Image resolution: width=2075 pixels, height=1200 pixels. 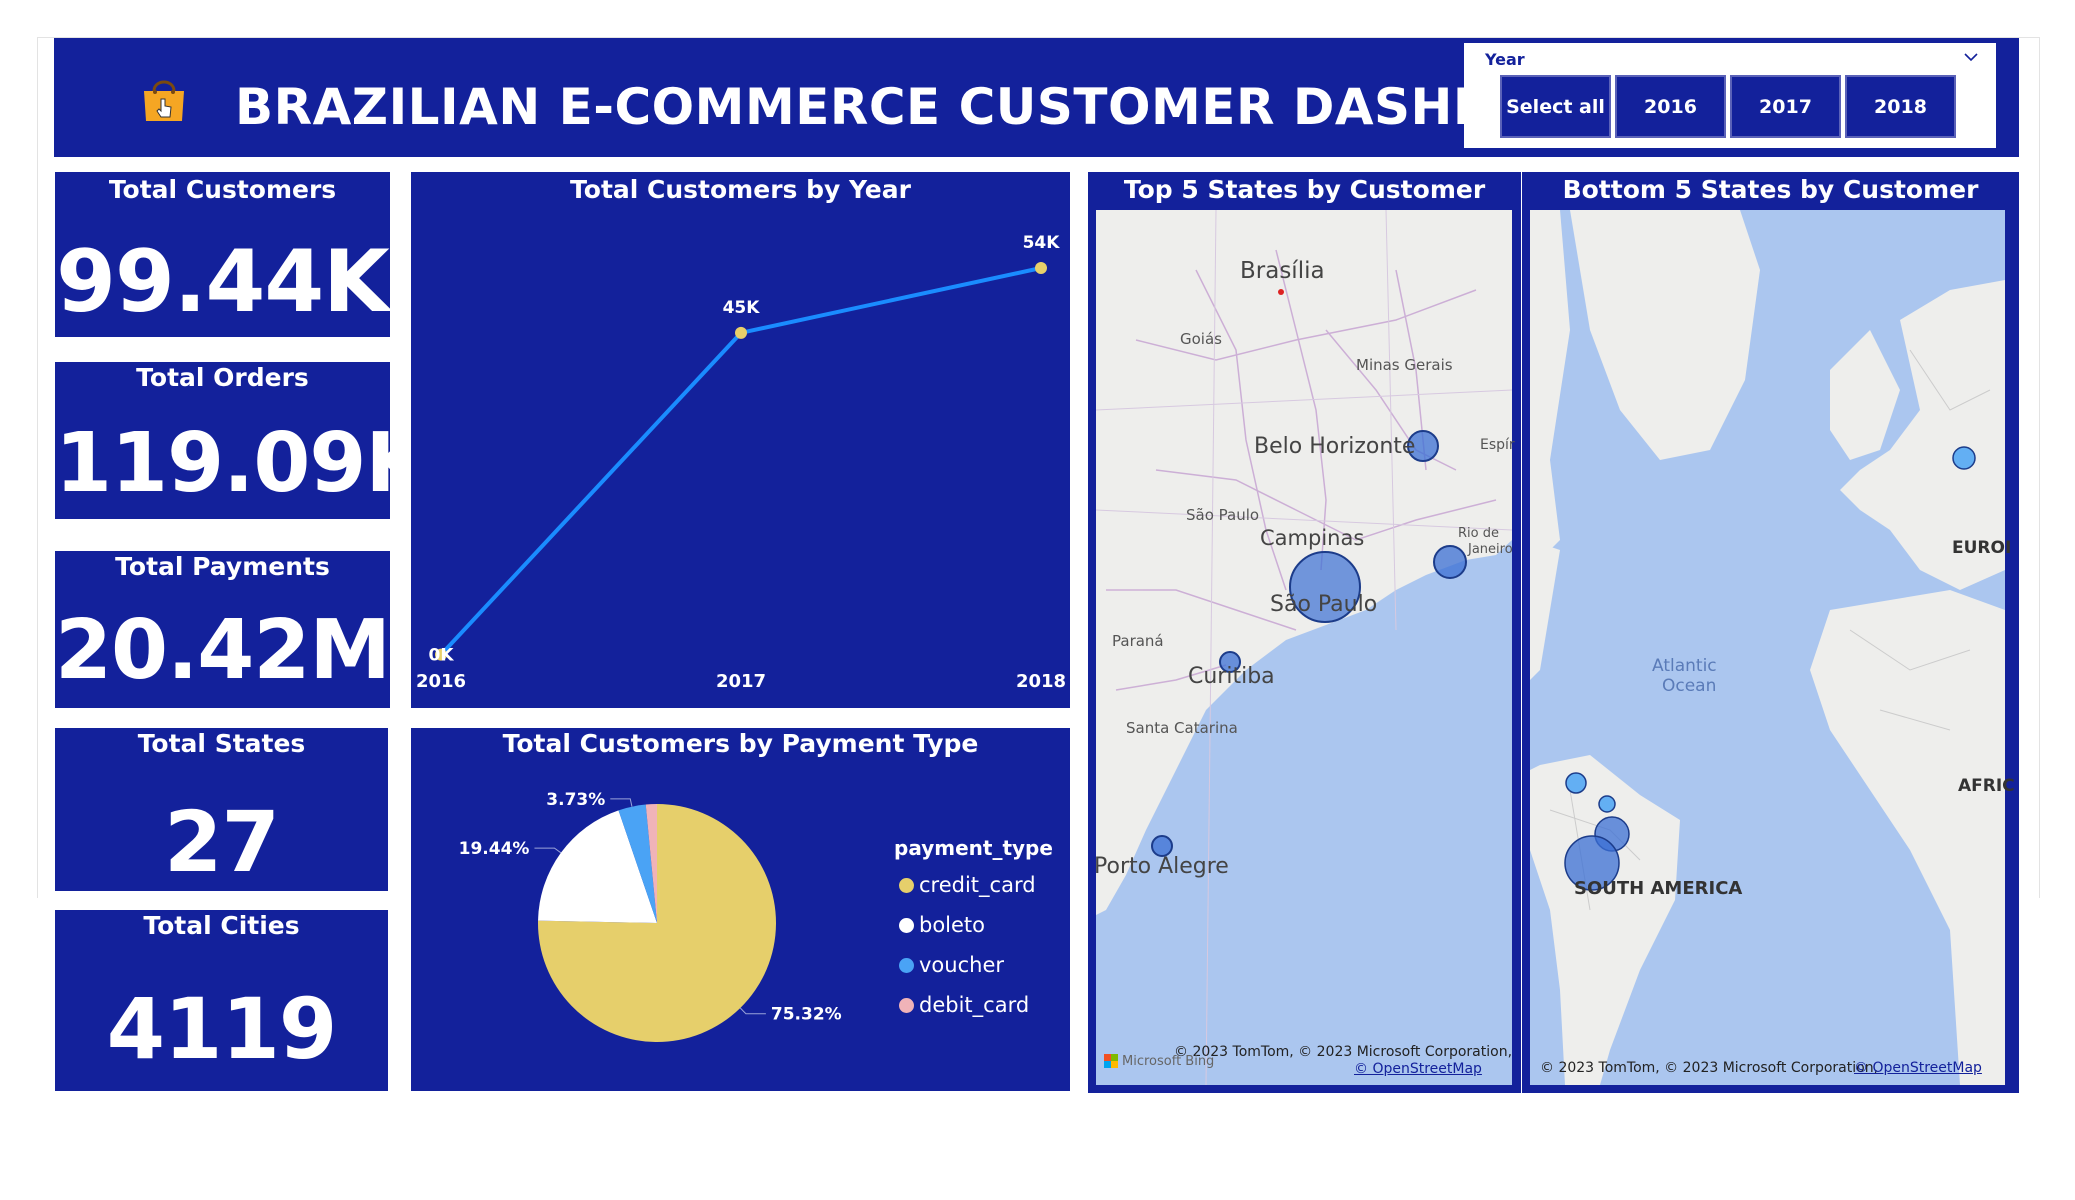 What do you see at coordinates (221, 925) in the screenshot?
I see `kpi-title: Total Cities` at bounding box center [221, 925].